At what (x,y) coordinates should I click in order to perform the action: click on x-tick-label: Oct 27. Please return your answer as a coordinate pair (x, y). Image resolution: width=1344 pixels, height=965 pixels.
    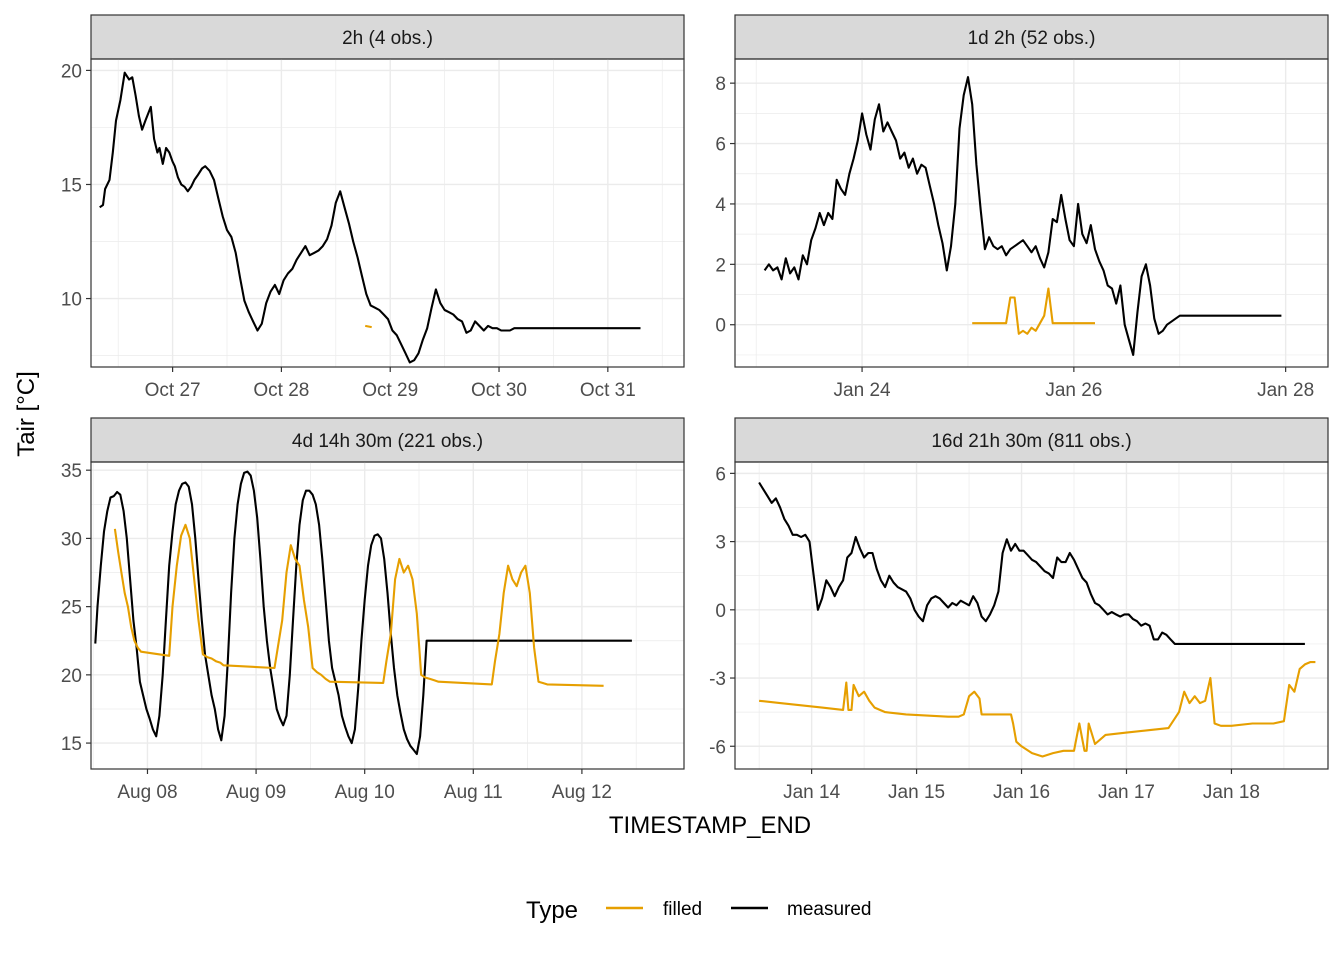
    Looking at the image, I should click on (173, 390).